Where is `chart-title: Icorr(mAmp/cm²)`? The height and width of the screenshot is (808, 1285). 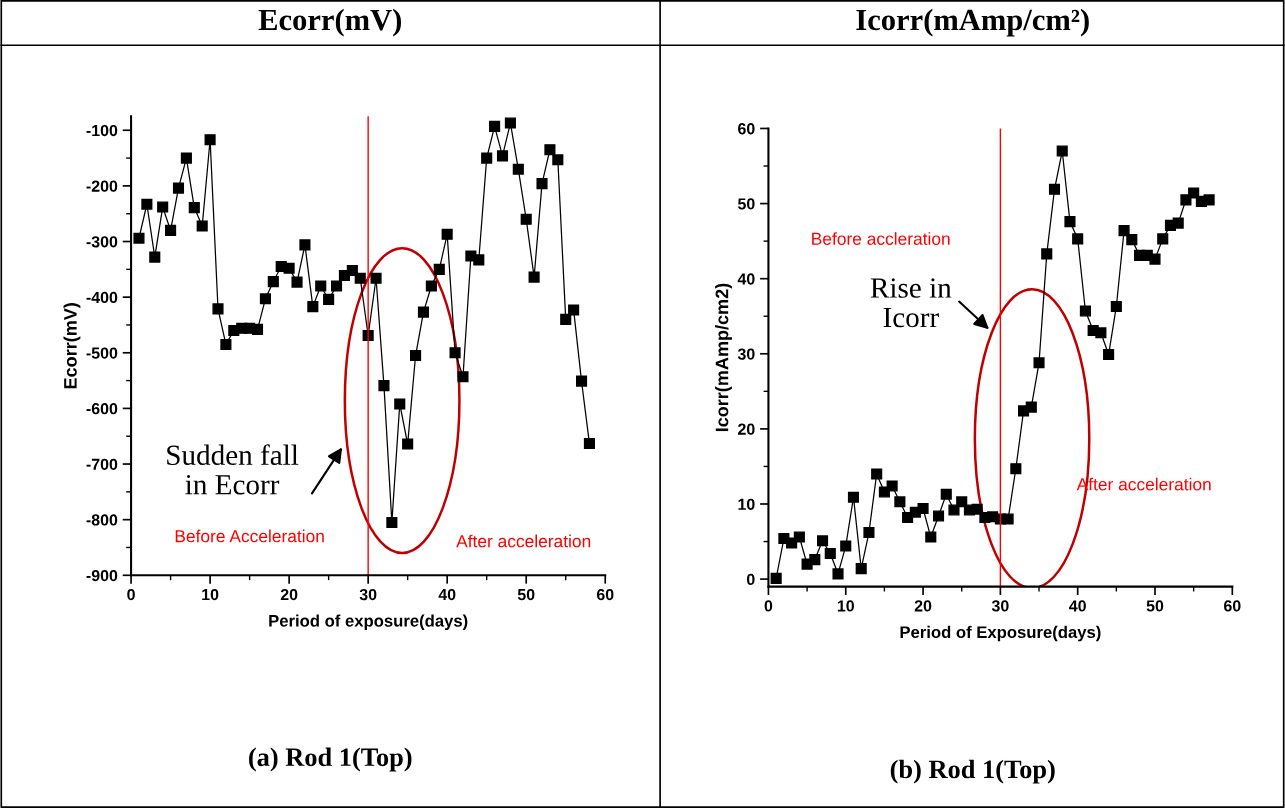
chart-title: Icorr(mAmp/cm²) is located at coordinates (972, 22).